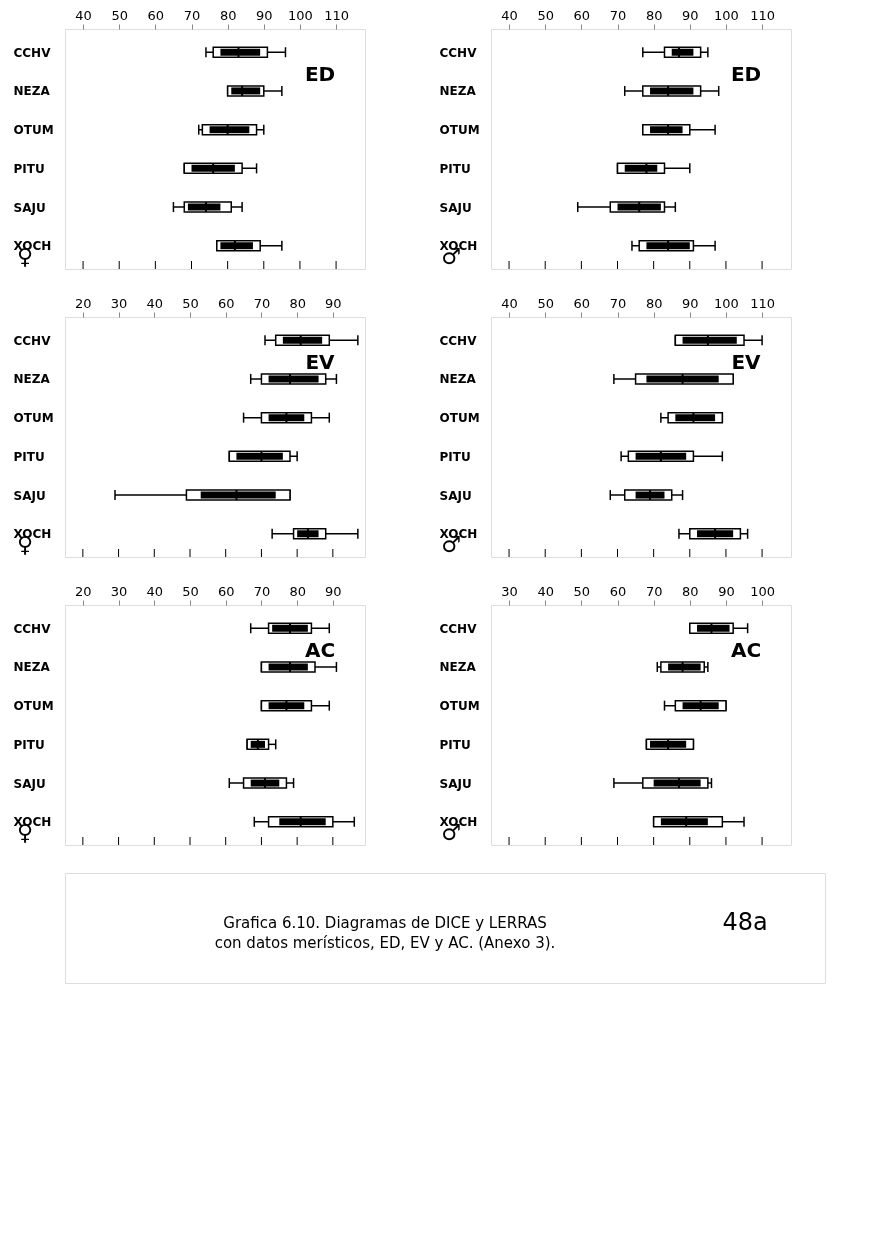  I want to click on text: 48a, so click(745, 922).